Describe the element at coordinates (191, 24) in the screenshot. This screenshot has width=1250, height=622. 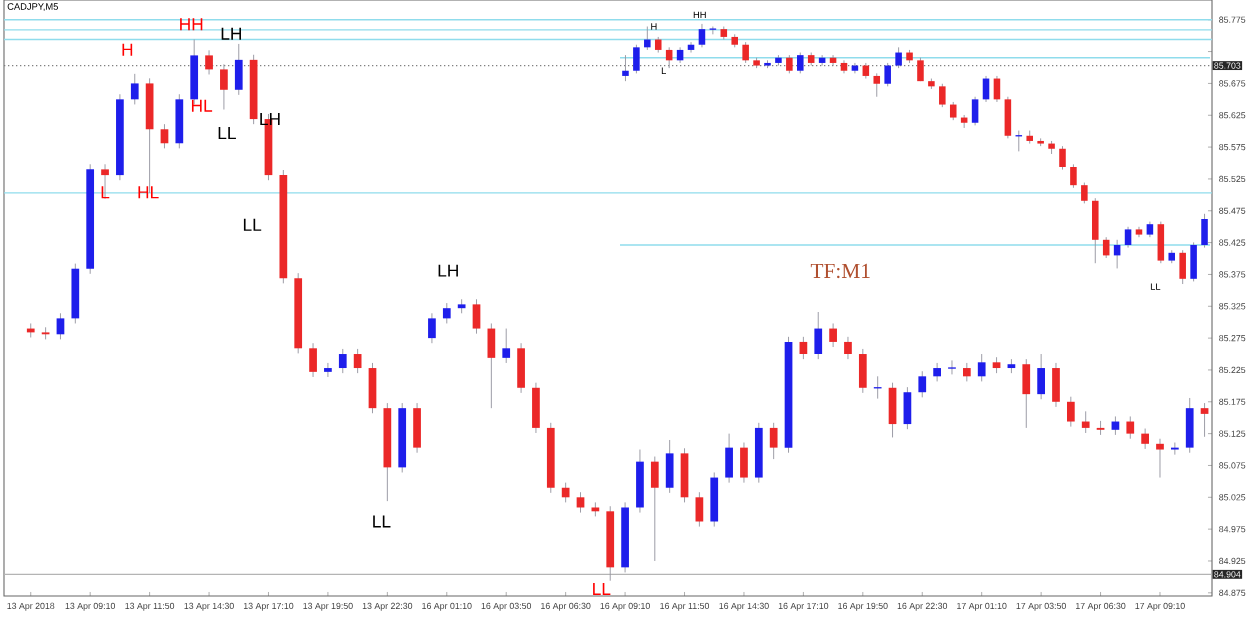
I see `annotation: HH` at that location.